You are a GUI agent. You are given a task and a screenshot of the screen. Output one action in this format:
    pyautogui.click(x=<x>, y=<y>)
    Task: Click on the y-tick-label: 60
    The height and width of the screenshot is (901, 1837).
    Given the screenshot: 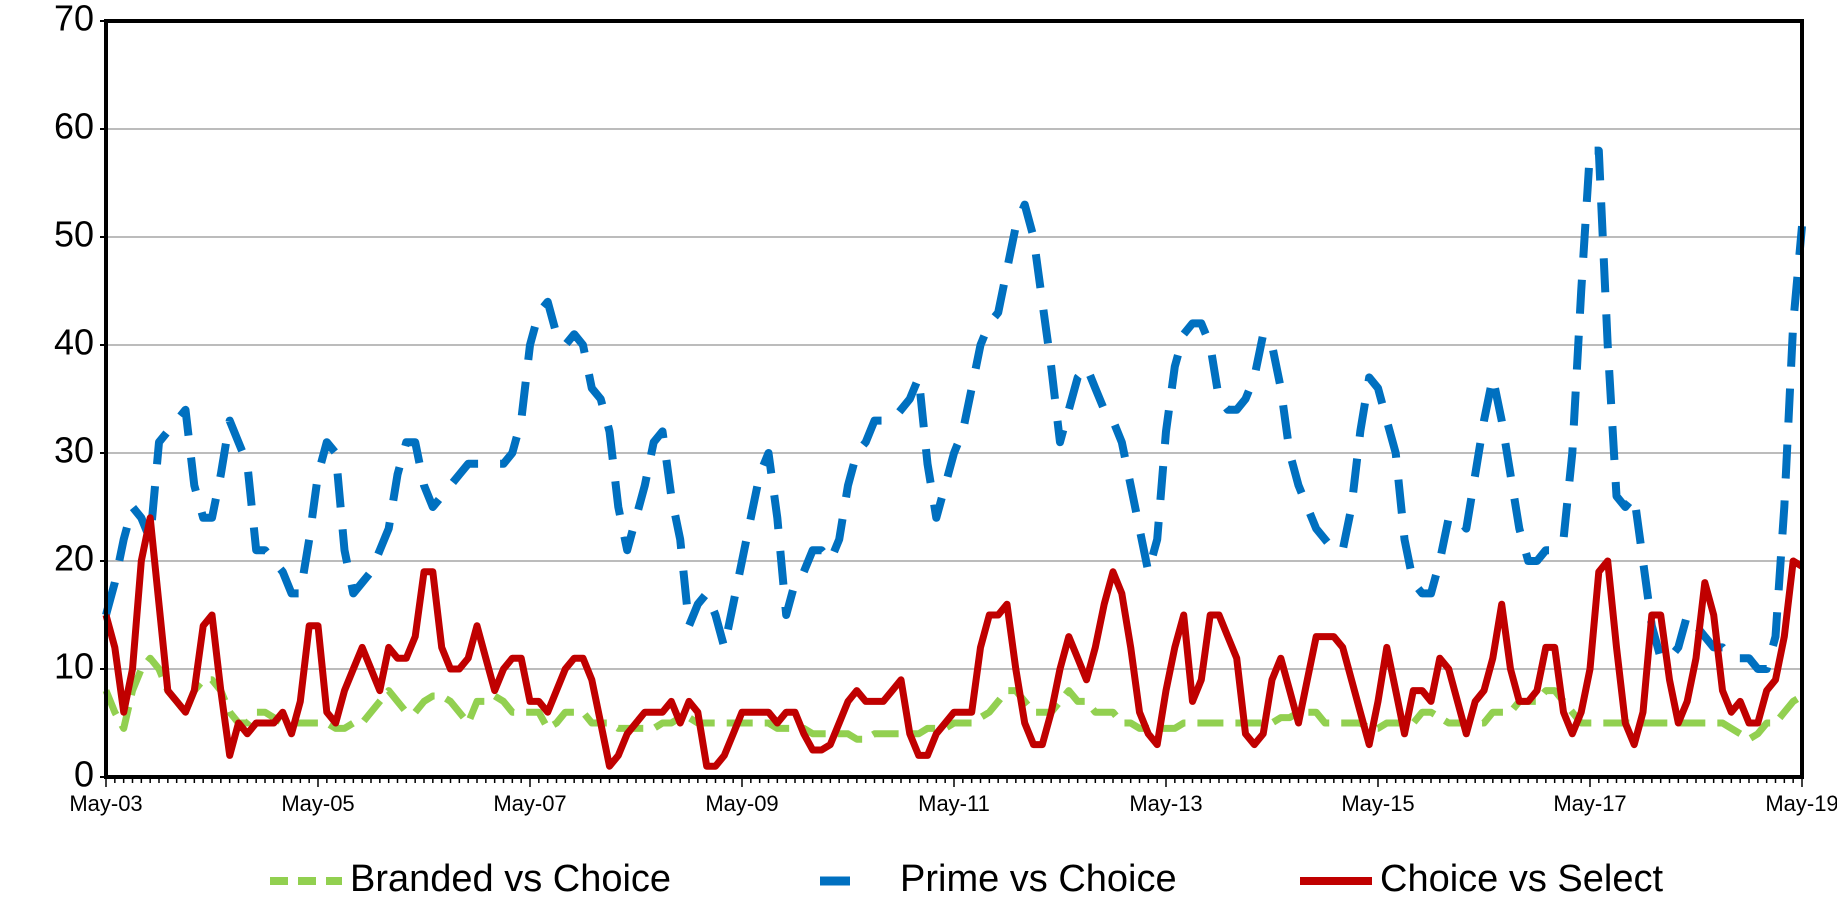 What is the action you would take?
    pyautogui.click(x=74, y=126)
    